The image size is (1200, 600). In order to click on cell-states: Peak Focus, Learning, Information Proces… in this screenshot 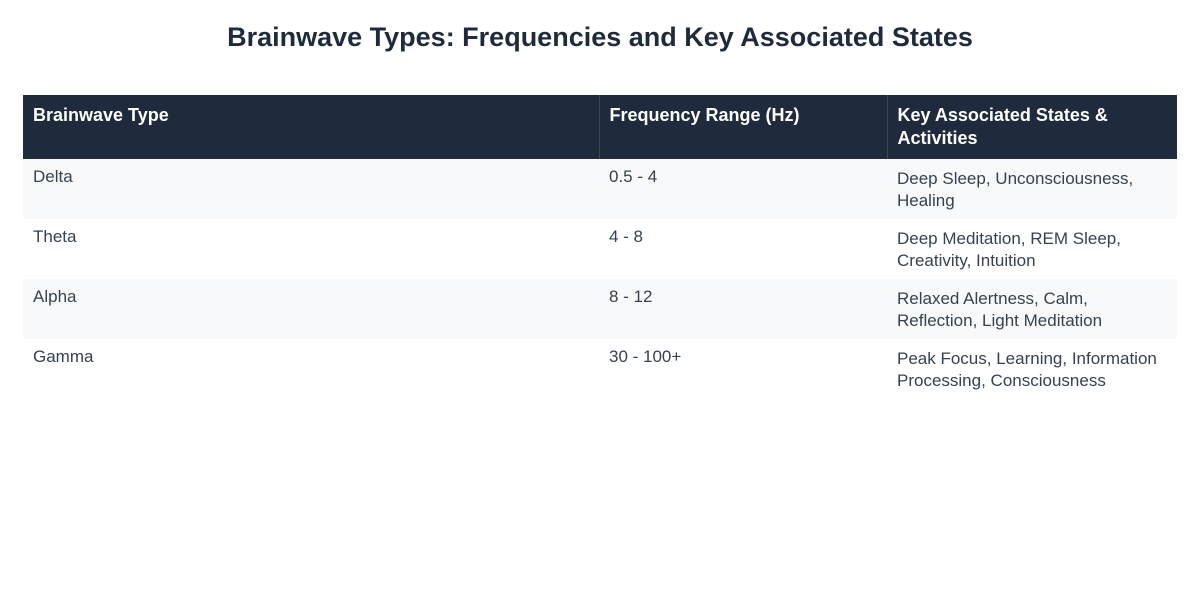, I will do `click(1027, 369)`.